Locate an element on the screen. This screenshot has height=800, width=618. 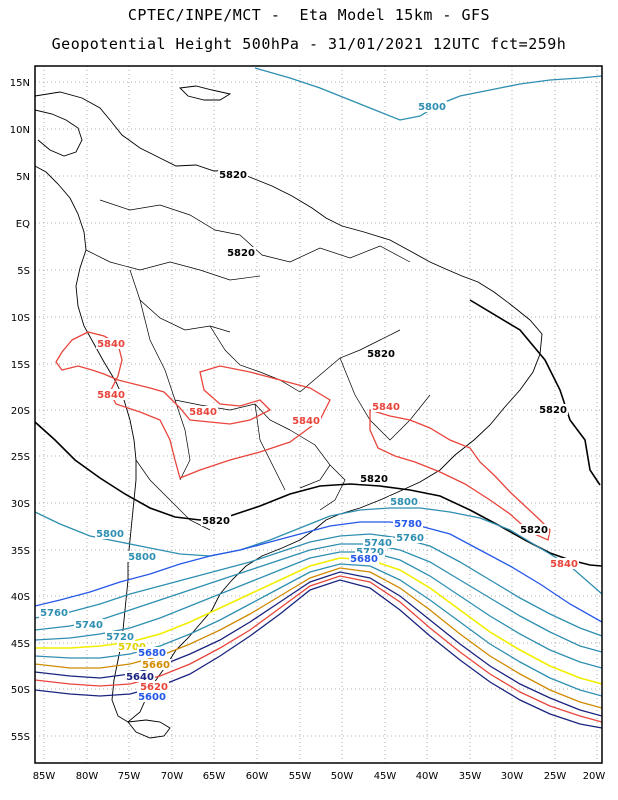
lon-label: 60W is located at coordinates (257, 776).